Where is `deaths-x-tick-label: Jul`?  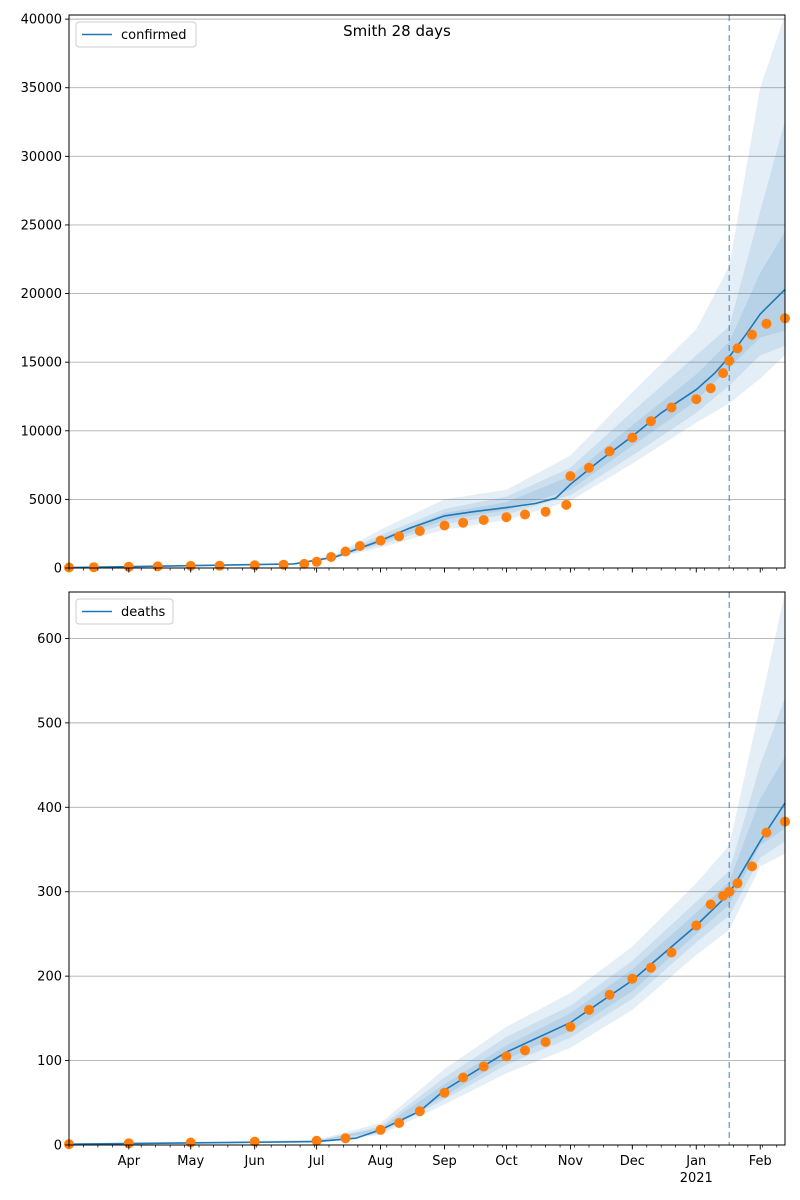 deaths-x-tick-label: Jul is located at coordinates (316, 1161).